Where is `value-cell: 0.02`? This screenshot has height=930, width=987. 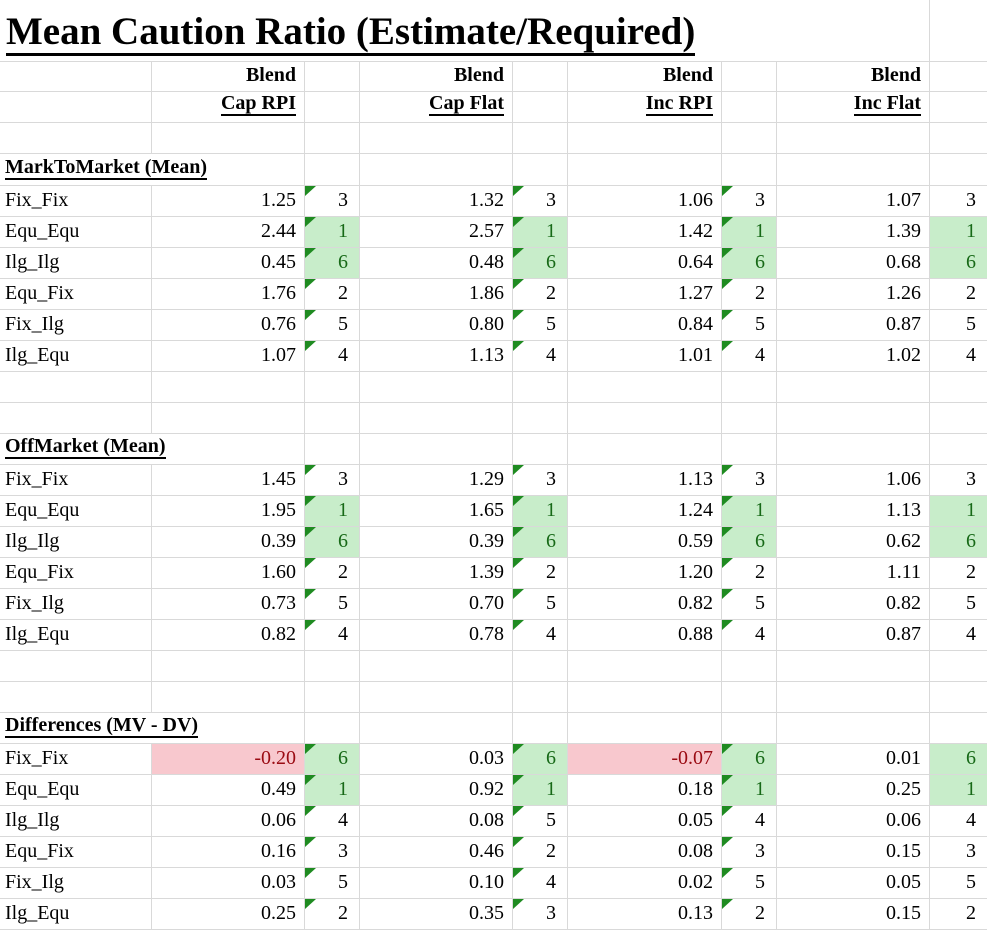 value-cell: 0.02 is located at coordinates (645, 883).